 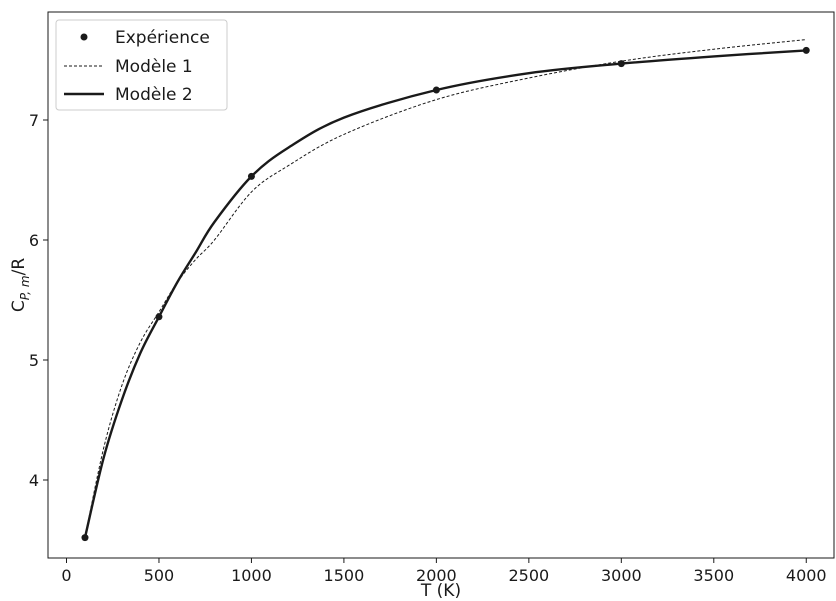 What do you see at coordinates (440, 591) in the screenshot?
I see `x-axis-title: T (K)` at bounding box center [440, 591].